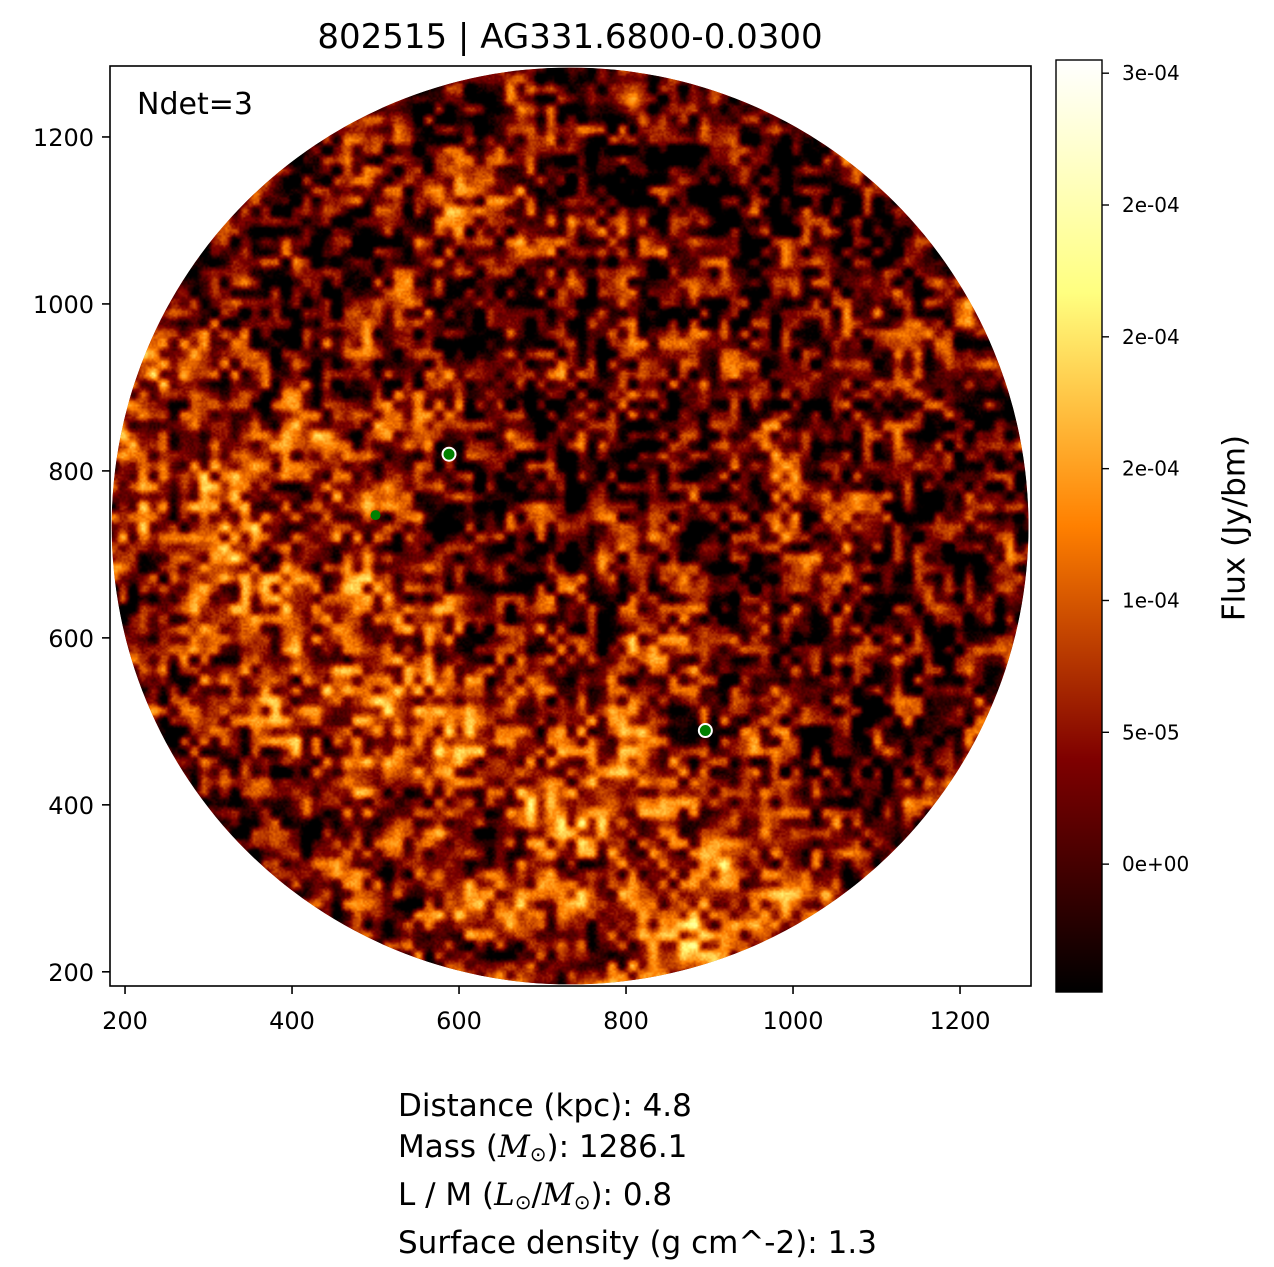 The image size is (1274, 1267). I want to click on surface-density-line: Surface density (g cm^-2): 1.3, so click(637, 1243).